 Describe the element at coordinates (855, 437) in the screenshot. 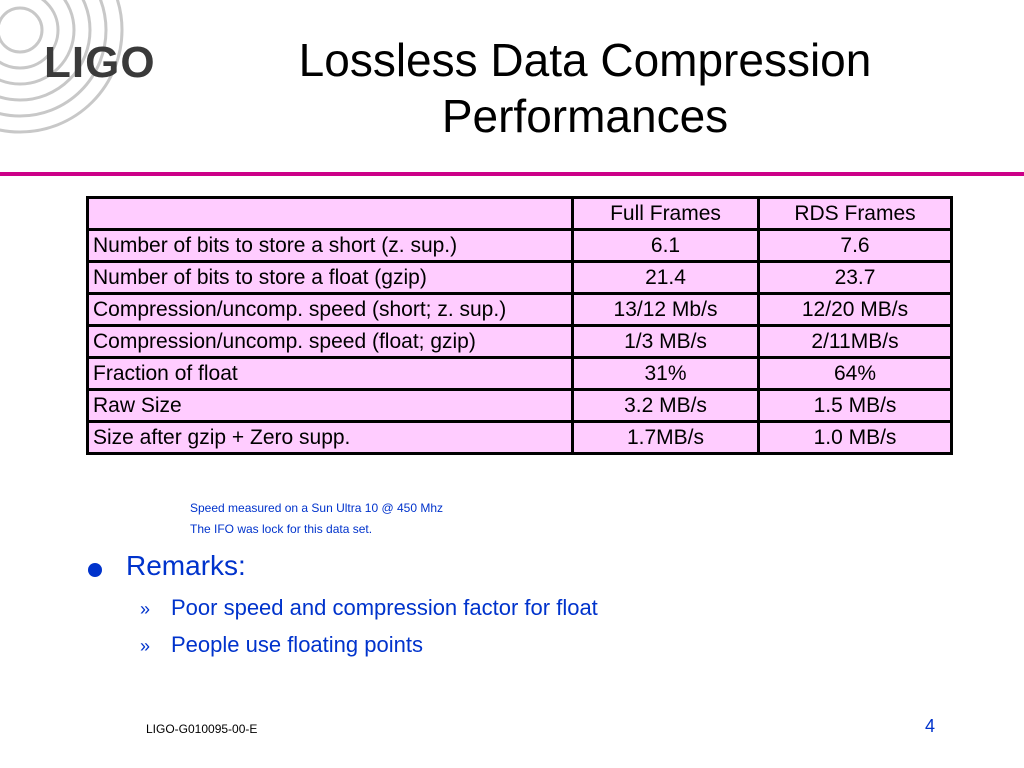

I see `cell-rds-frames: 1.0 MB/s` at that location.